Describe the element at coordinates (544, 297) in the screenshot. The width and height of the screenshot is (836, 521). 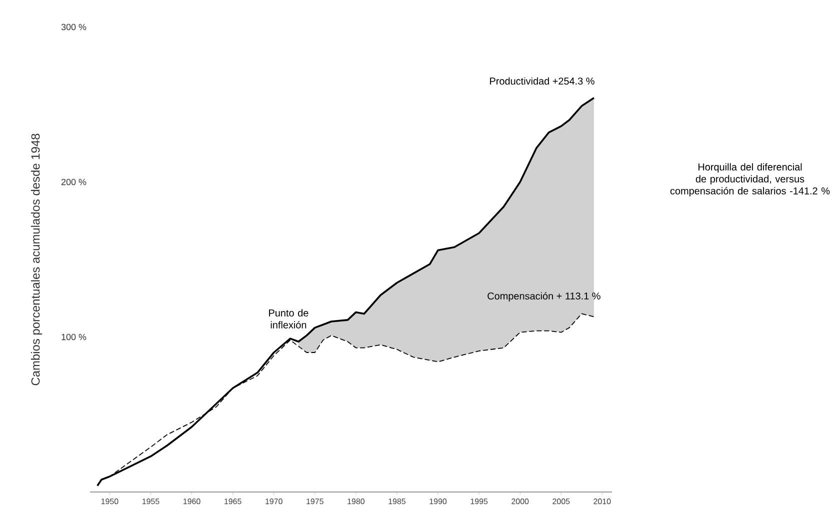
I see `series-label: Compensación + 113.1 %` at that location.